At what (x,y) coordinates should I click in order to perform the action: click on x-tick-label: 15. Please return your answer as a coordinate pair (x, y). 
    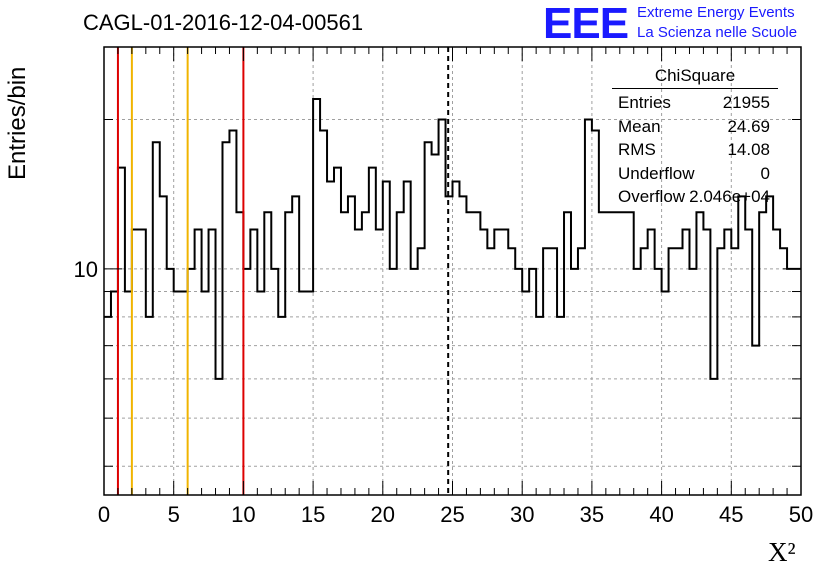
    Looking at the image, I should click on (313, 514).